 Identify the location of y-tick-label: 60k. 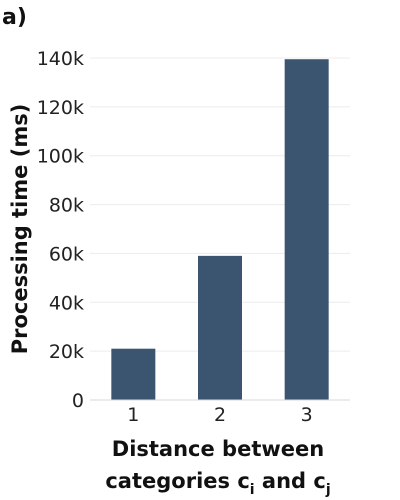
(66, 254).